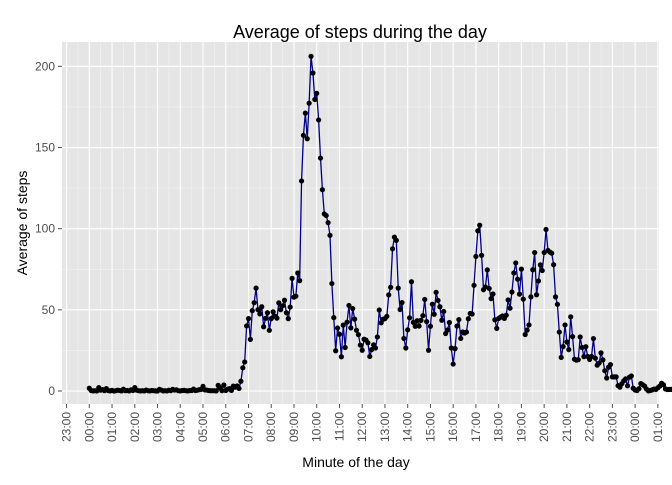 The width and height of the screenshot is (672, 485). Describe the element at coordinates (294, 427) in the screenshot. I see `x-tick-label: 09:00` at that location.